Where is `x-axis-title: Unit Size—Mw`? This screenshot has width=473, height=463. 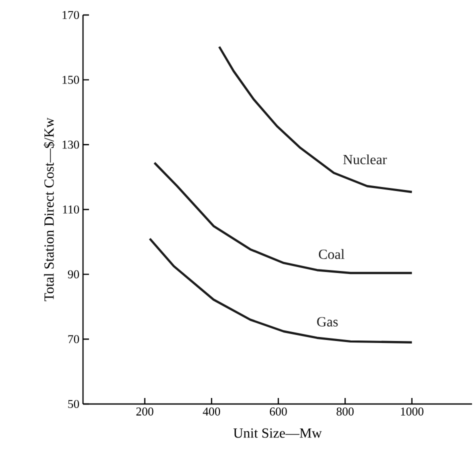 x-axis-title: Unit Size—Mw is located at coordinates (277, 433).